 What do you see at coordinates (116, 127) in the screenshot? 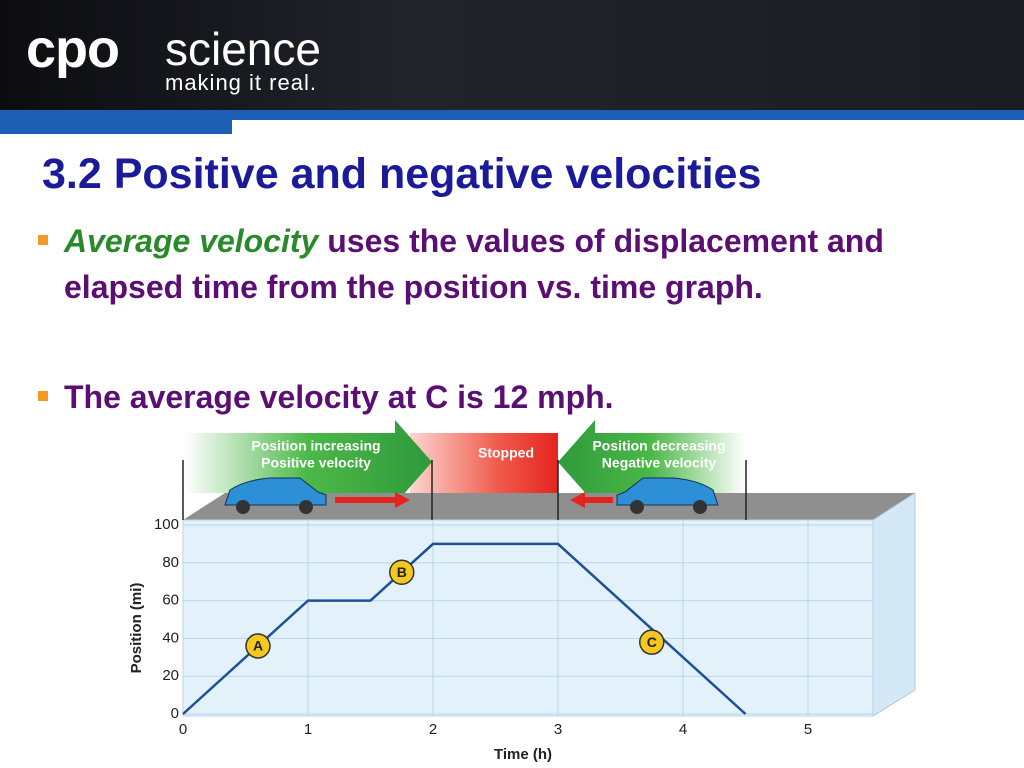
I see `header-tab` at bounding box center [116, 127].